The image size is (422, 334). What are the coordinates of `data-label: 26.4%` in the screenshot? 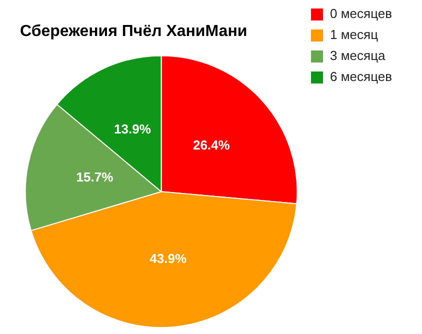 It's located at (211, 144).